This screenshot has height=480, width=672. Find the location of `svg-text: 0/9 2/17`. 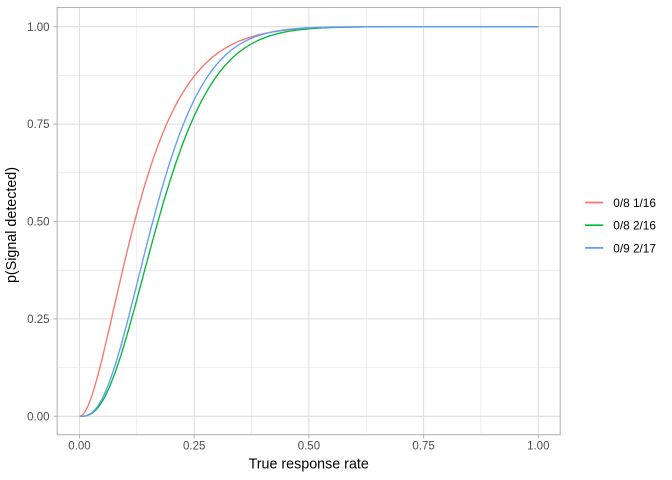

svg-text: 0/9 2/17 is located at coordinates (634, 248).